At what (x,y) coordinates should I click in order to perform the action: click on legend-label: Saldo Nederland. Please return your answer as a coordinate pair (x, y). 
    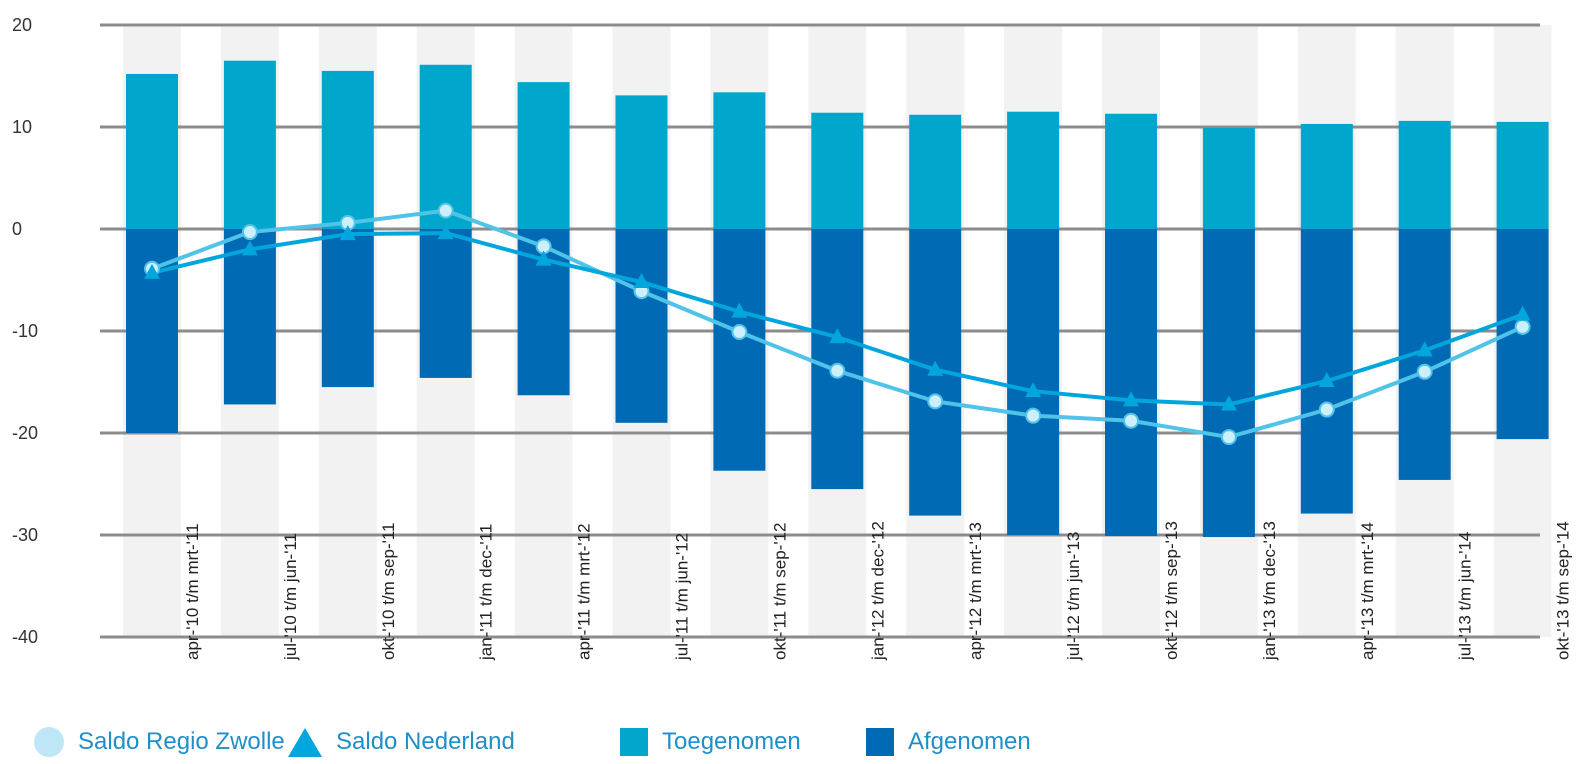
    Looking at the image, I should click on (425, 741).